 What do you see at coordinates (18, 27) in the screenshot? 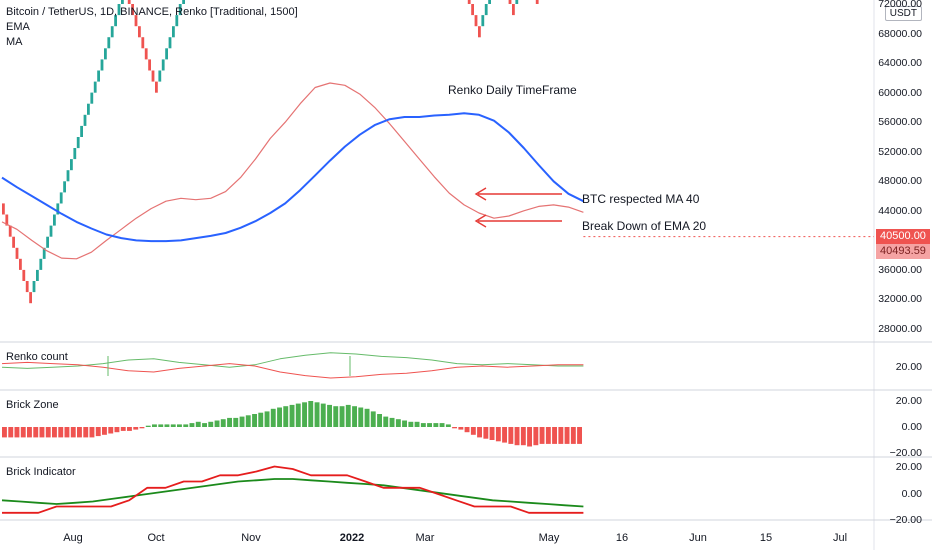
I see `ema-indicator-label: EMA` at bounding box center [18, 27].